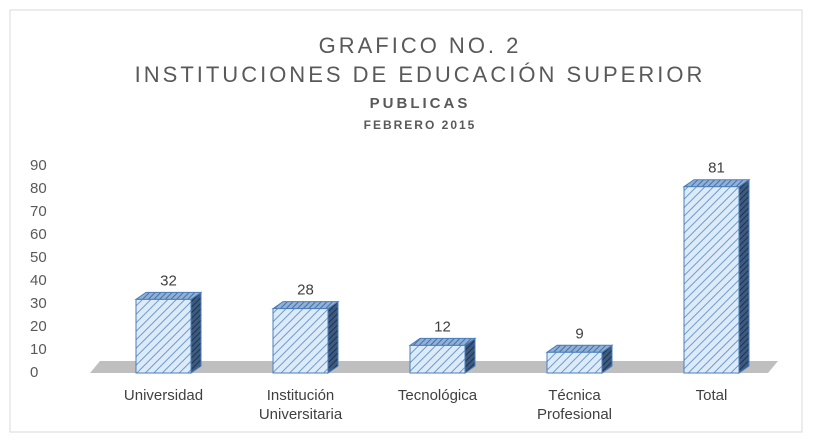  What do you see at coordinates (420, 103) in the screenshot?
I see `chart-subtitle: PUBLICAS` at bounding box center [420, 103].